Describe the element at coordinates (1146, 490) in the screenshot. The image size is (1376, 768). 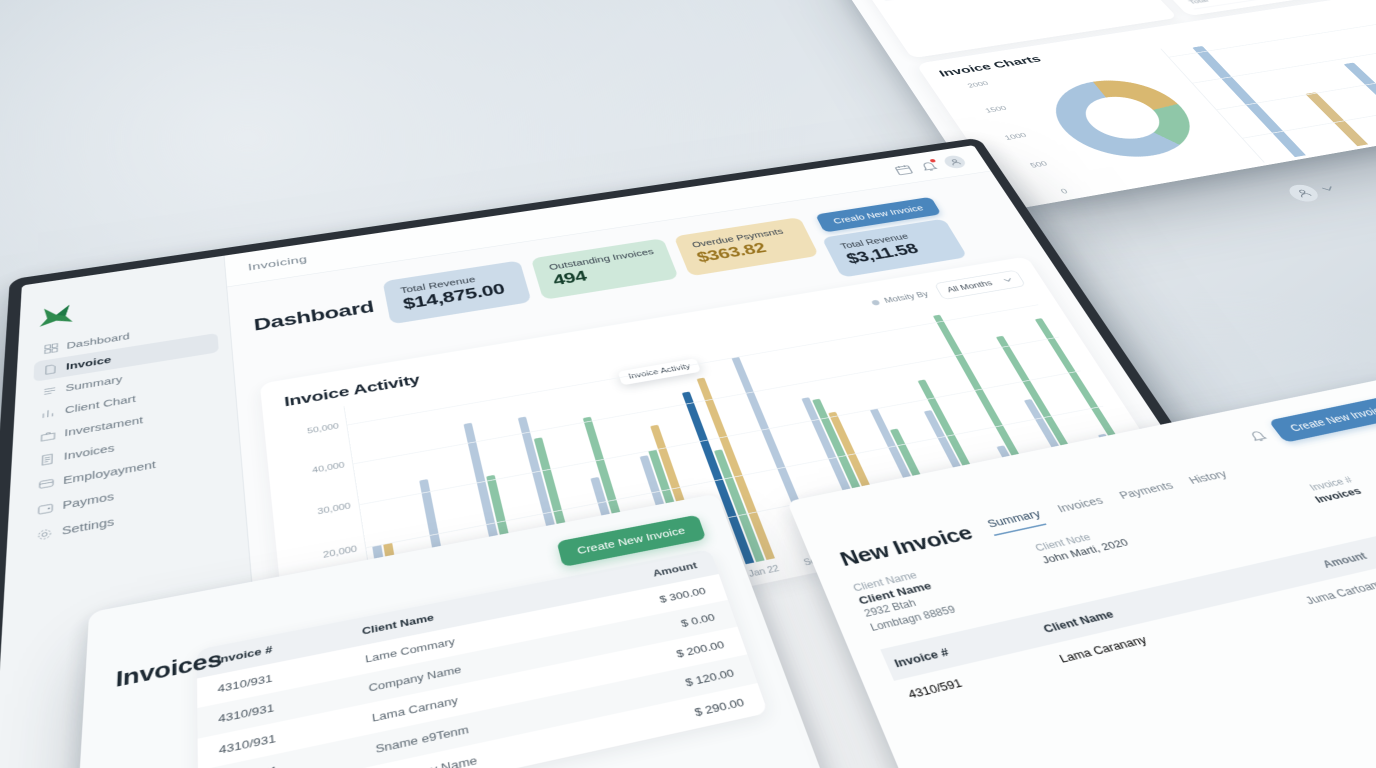
I see `tab-payments: Payments` at that location.